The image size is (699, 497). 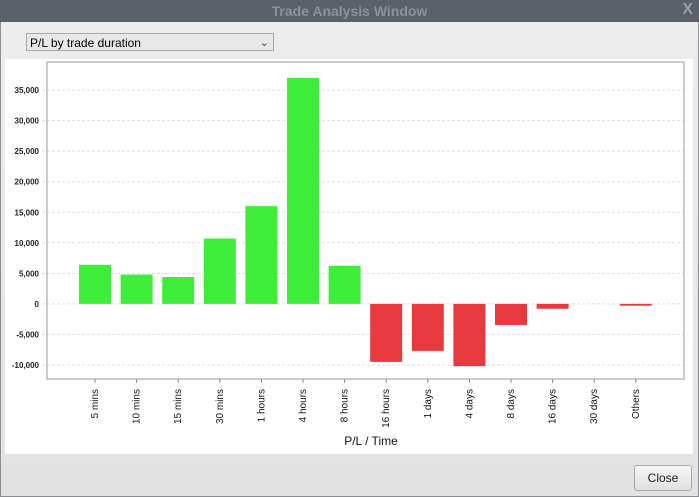 I want to click on bar-Others, so click(x=635, y=304).